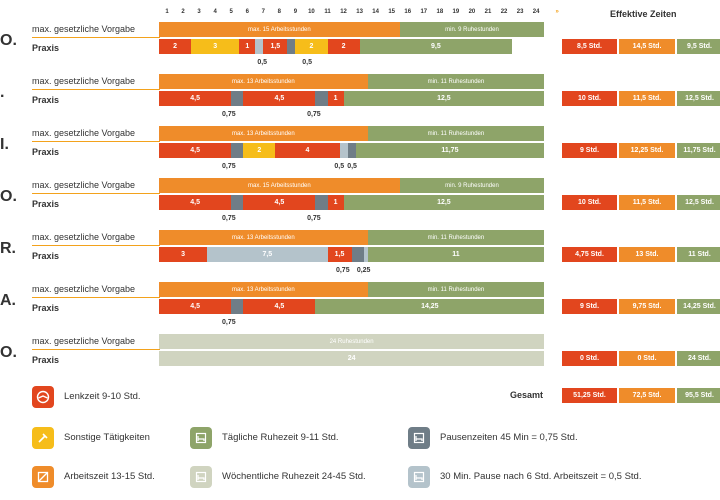 The width and height of the screenshot is (720, 500). What do you see at coordinates (647, 254) in the screenshot?
I see `effective-time-value: 13 Std.` at bounding box center [647, 254].